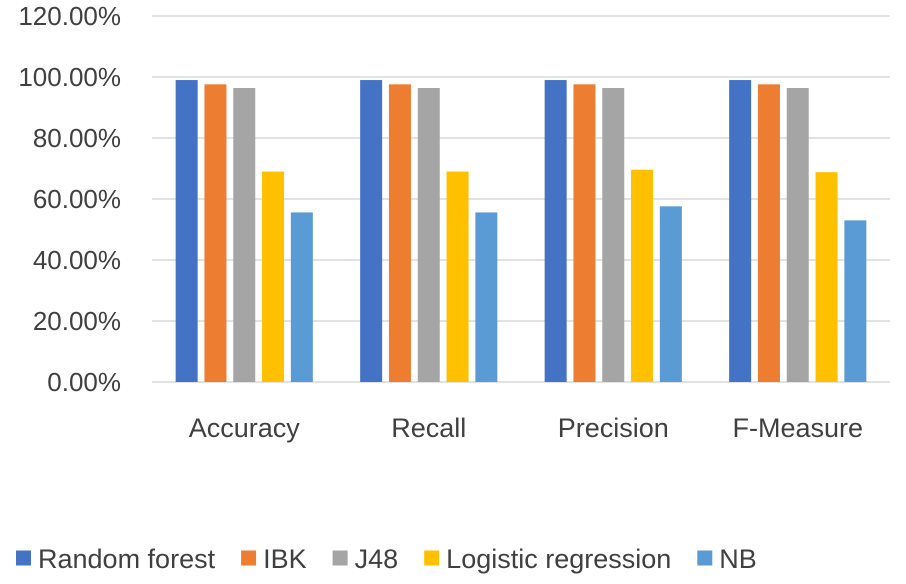  What do you see at coordinates (77, 260) in the screenshot?
I see `y-tick-label: 40.00%` at bounding box center [77, 260].